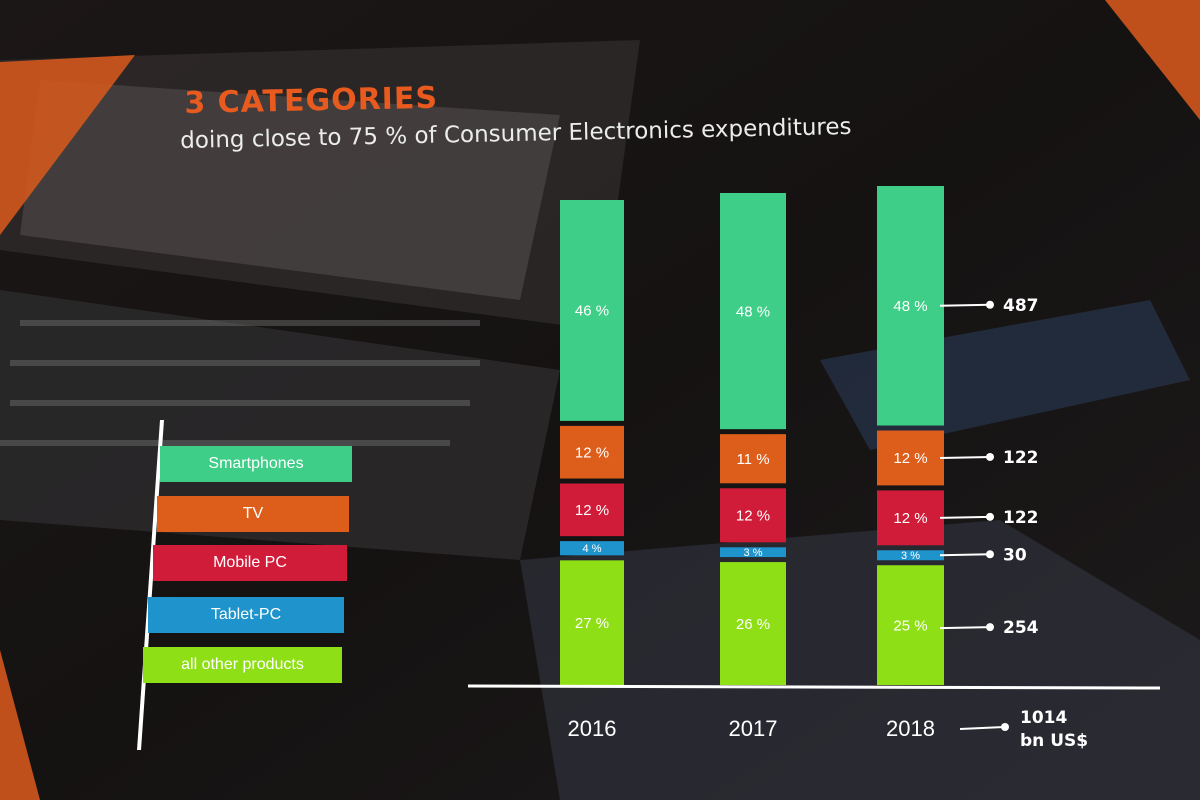 The width and height of the screenshot is (1200, 800). I want to click on bar-segment-all-other-products-2017, so click(753, 623).